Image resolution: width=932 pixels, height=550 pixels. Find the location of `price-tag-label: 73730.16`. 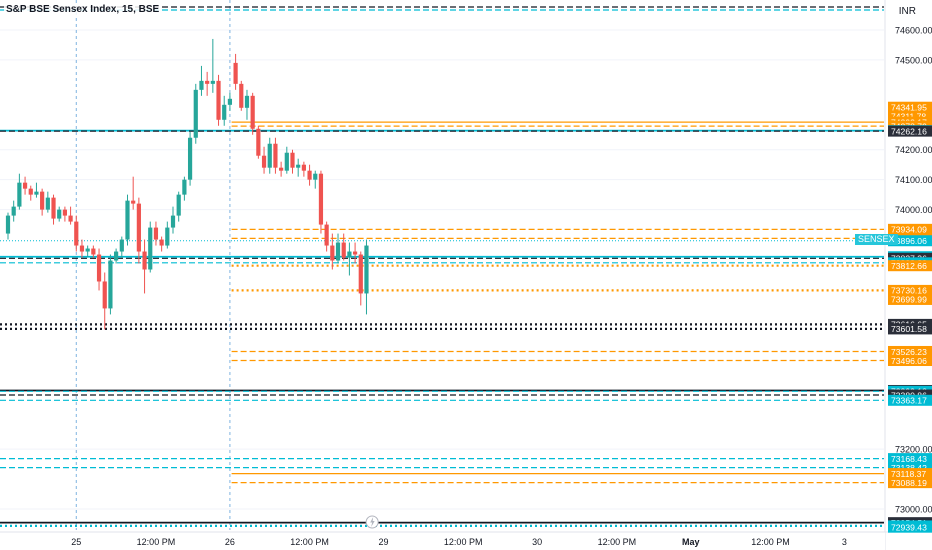

price-tag-label: 73730.16 is located at coordinates (909, 291).